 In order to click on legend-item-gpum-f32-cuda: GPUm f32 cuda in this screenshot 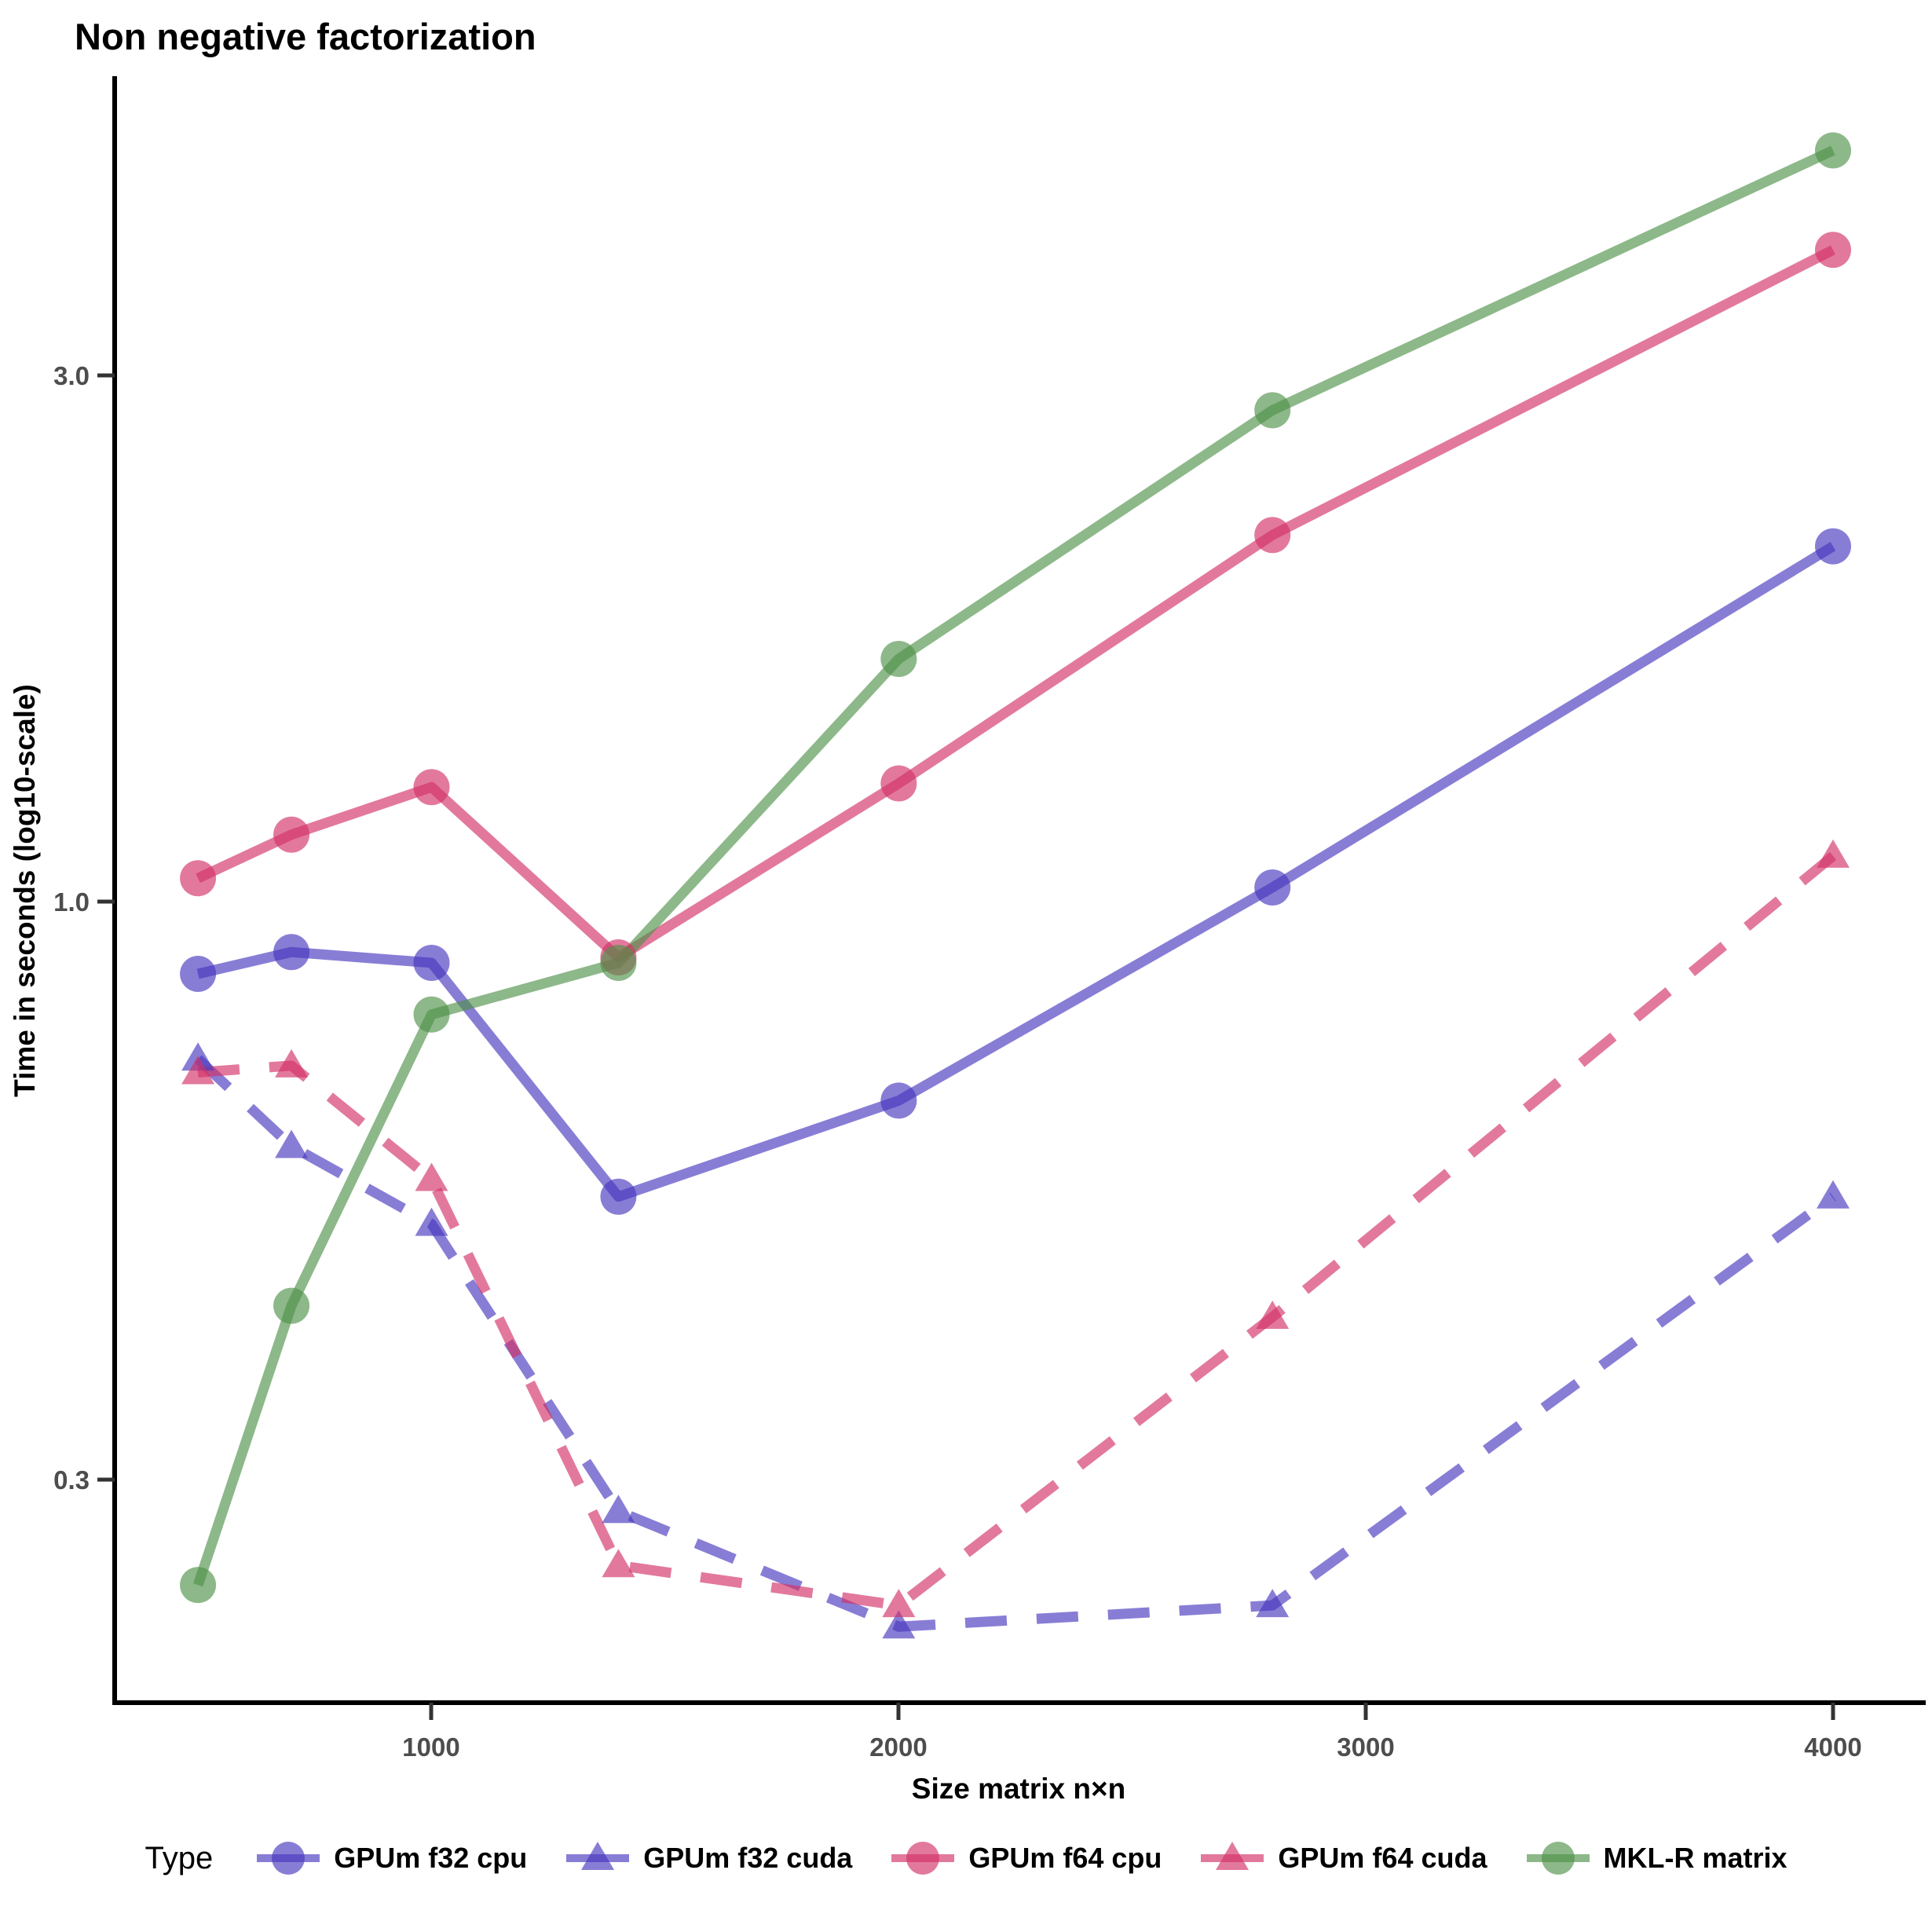, I will do `click(708, 1859)`.